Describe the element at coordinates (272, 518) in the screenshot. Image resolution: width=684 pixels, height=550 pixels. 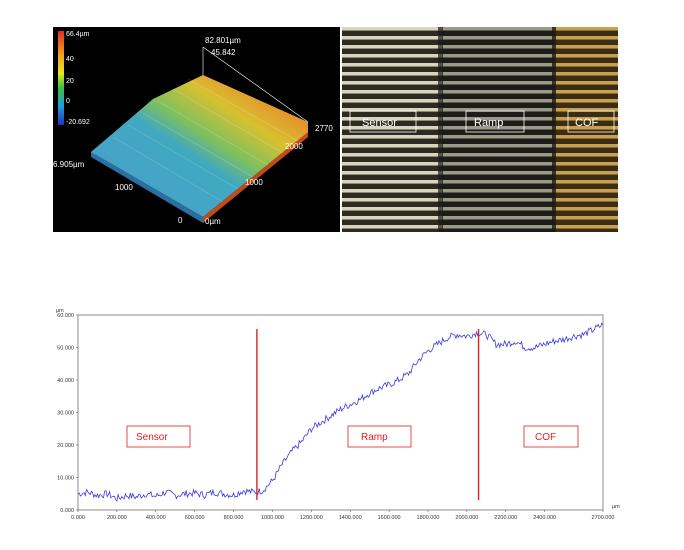
I see `x-tick-label: 1000.000` at that location.